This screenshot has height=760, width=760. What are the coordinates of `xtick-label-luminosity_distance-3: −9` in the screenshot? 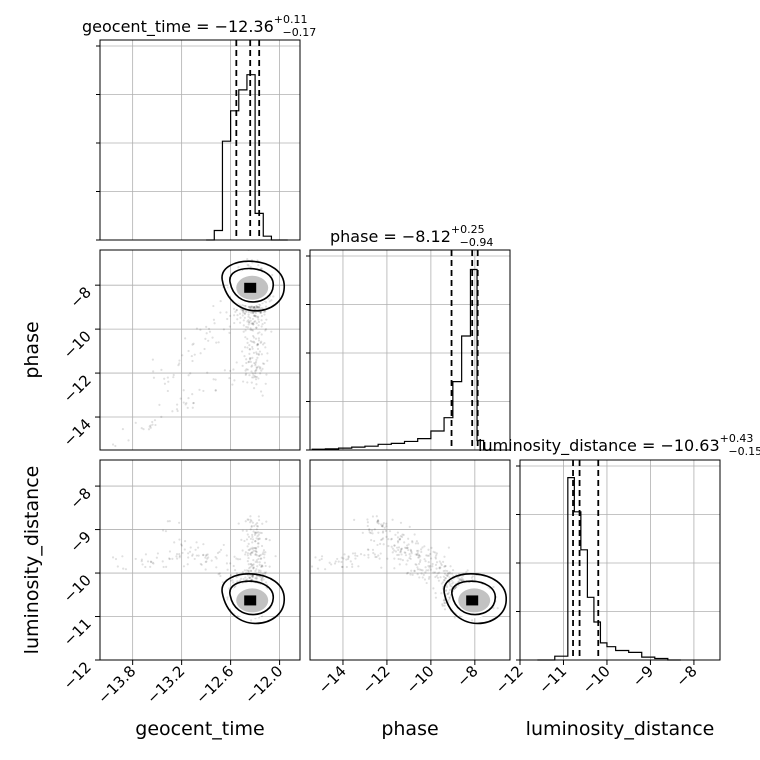 It's located at (643, 676).